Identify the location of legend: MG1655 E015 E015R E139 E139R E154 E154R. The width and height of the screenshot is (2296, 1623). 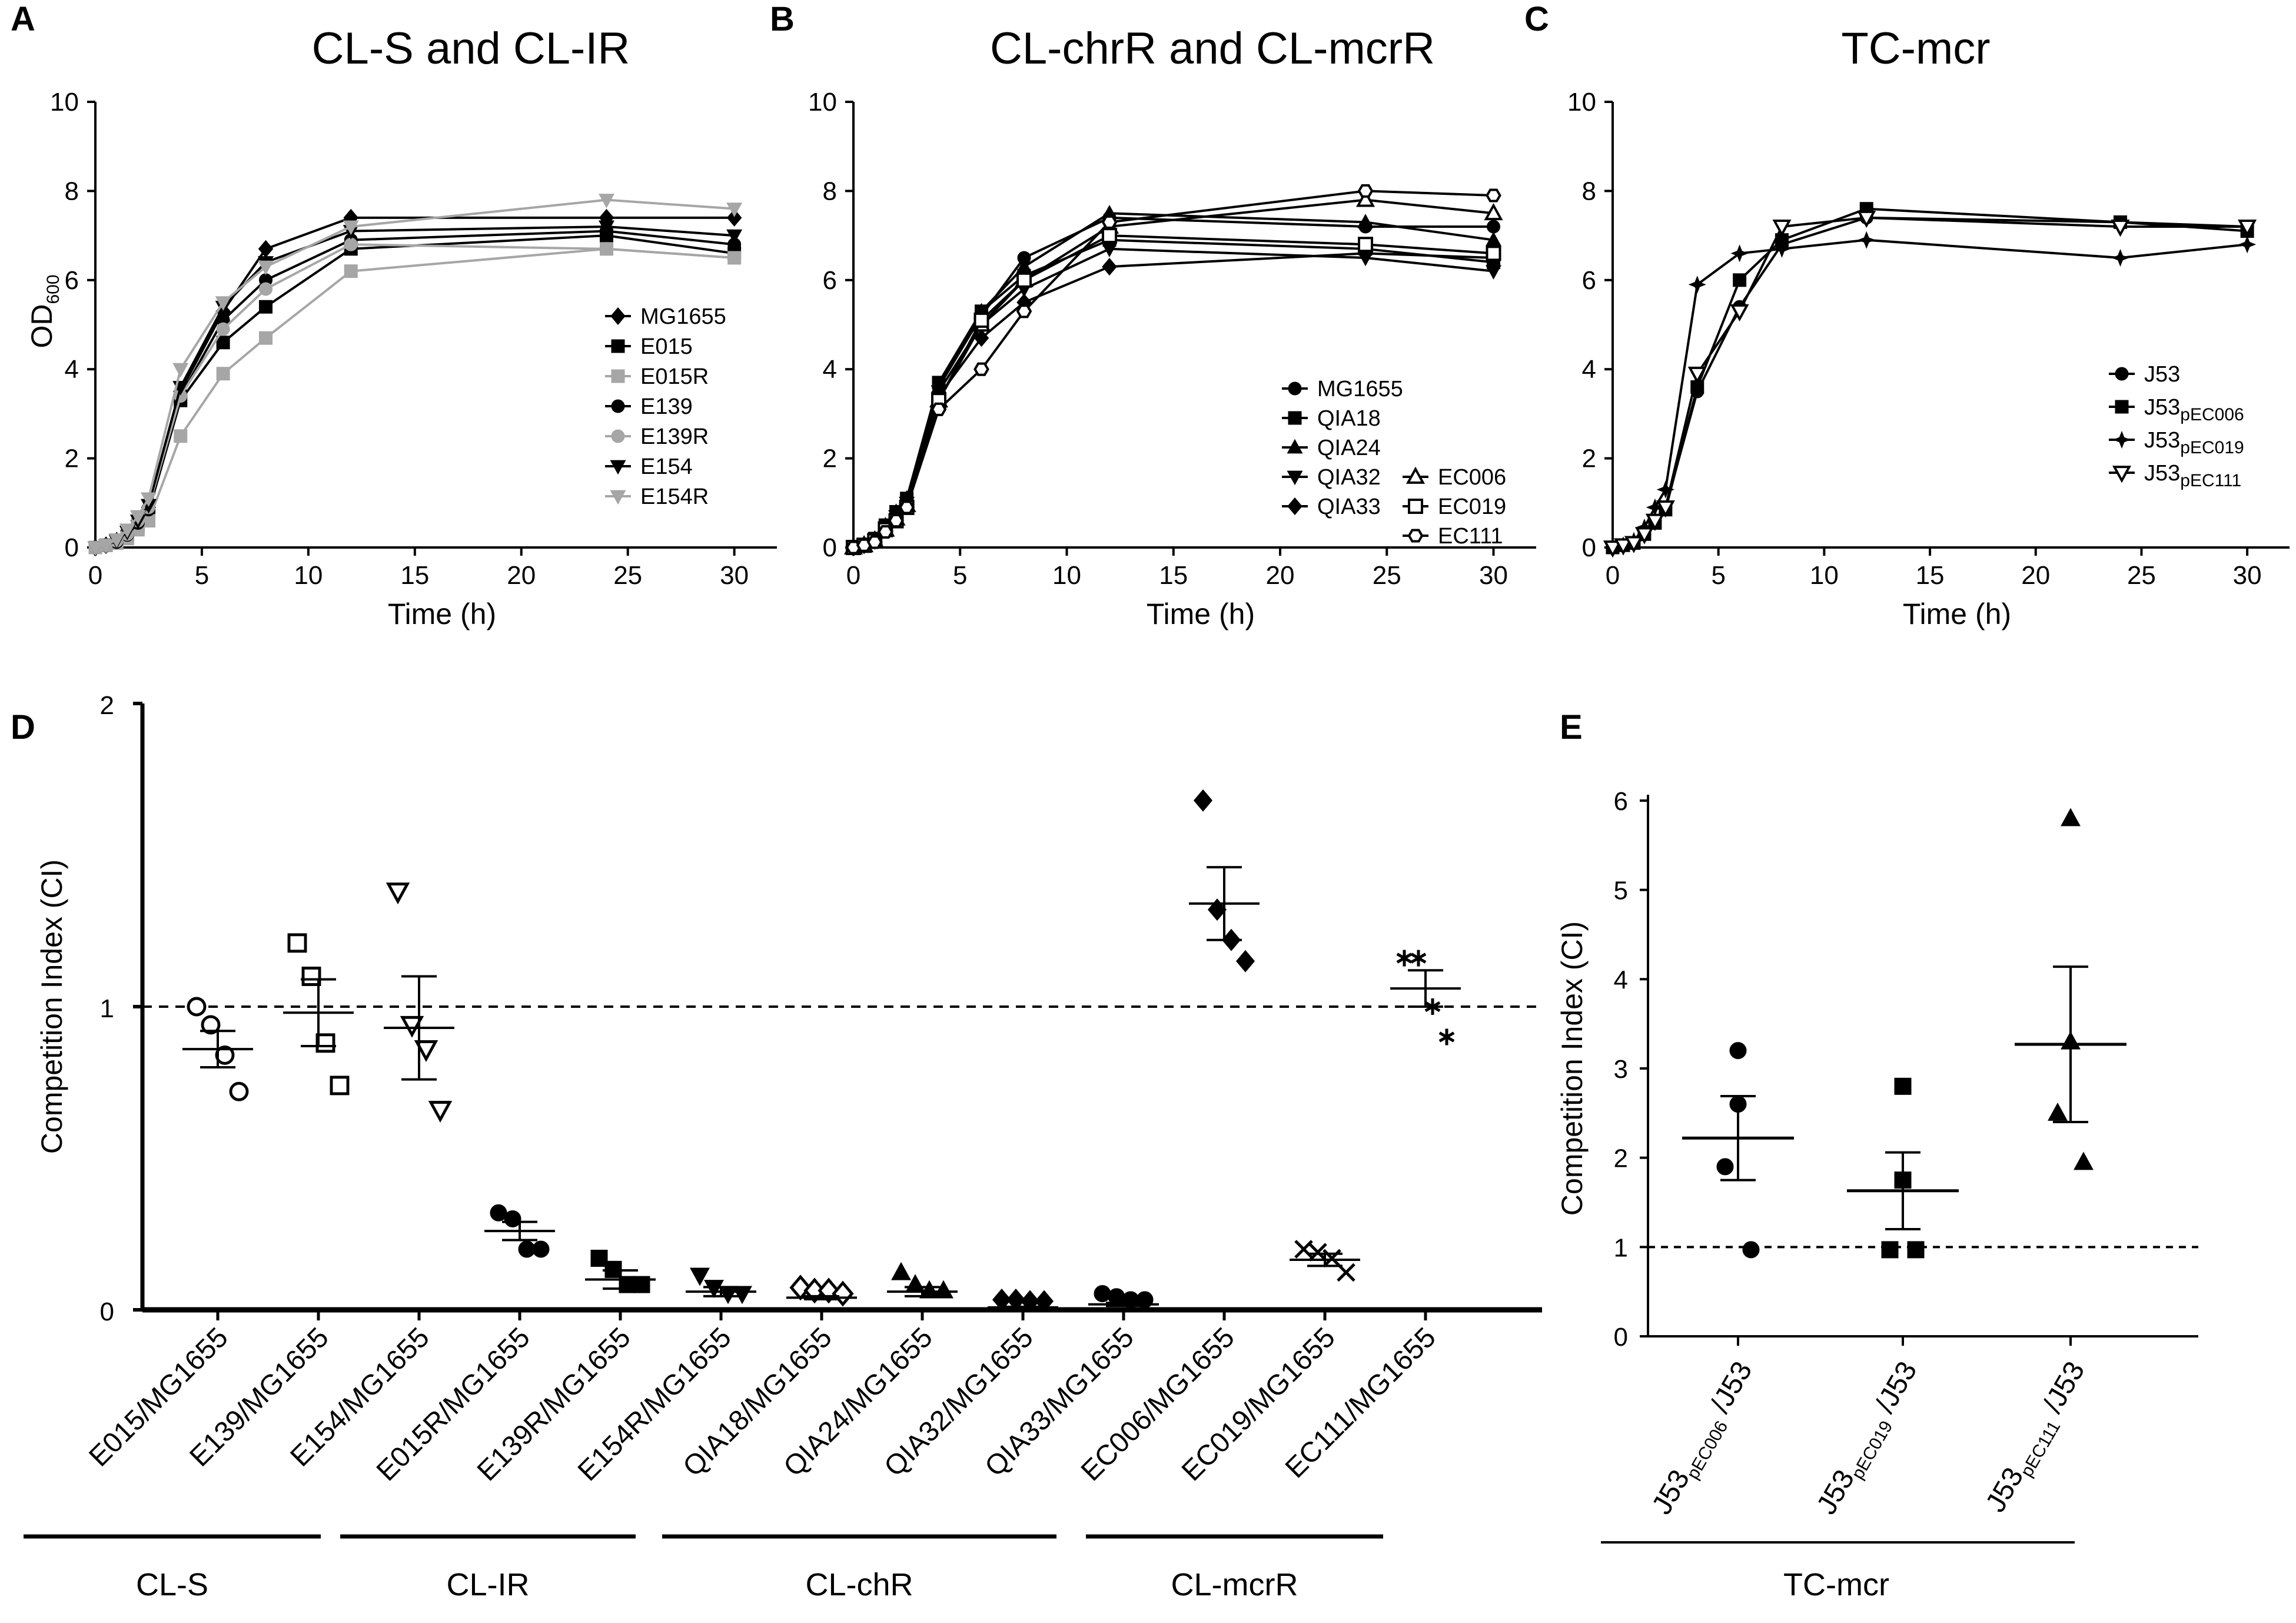
(665, 406).